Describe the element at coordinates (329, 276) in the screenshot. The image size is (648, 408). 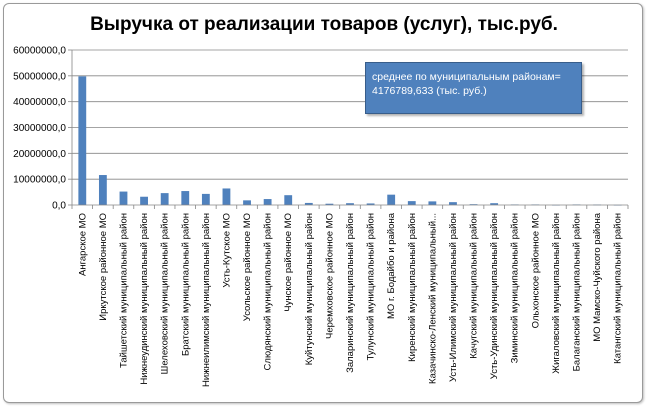
I see `category-label: Черемховское районное МО` at that location.